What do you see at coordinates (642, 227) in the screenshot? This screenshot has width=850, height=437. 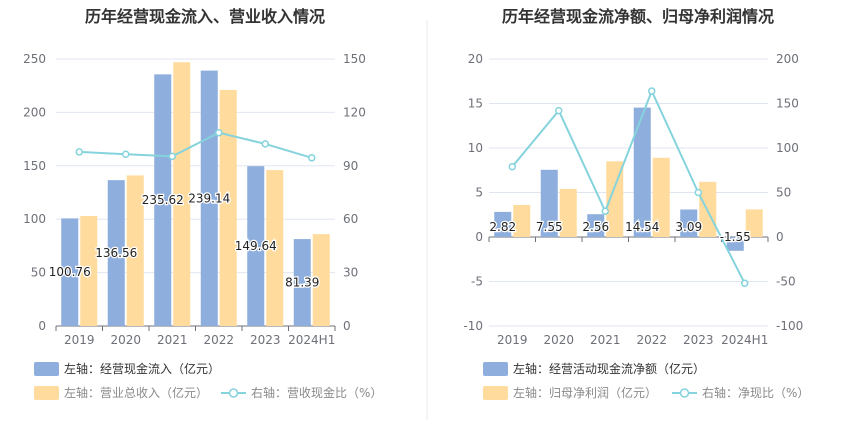 I see `bar-data-label: 14.54` at bounding box center [642, 227].